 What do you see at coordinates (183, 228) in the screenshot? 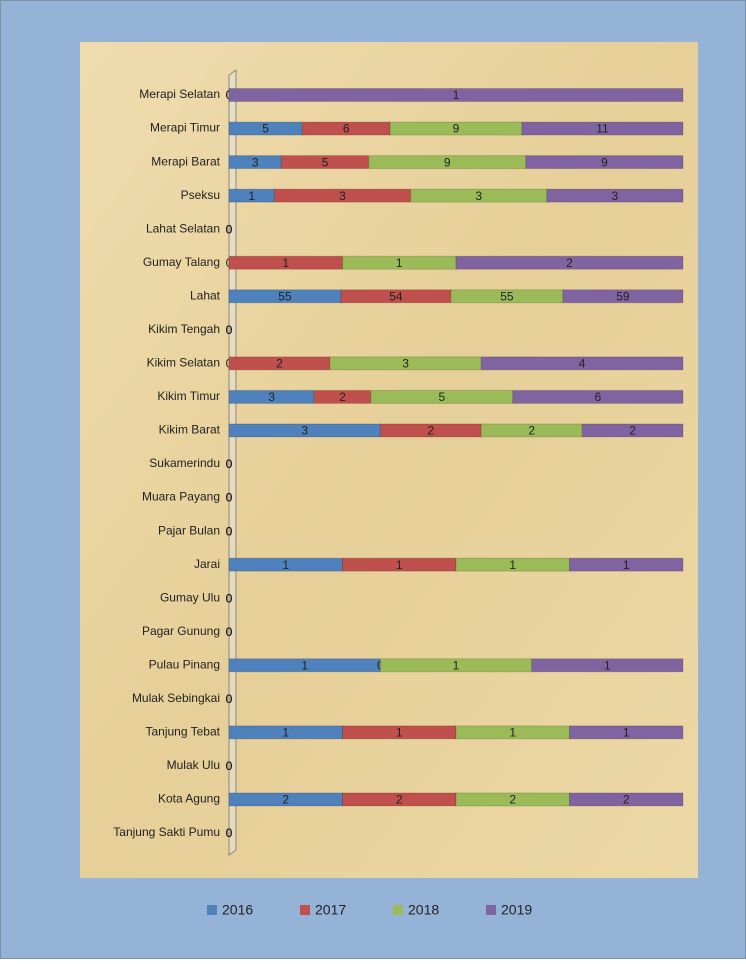
I see `y-tick-label: Lahat Selatan` at bounding box center [183, 228].